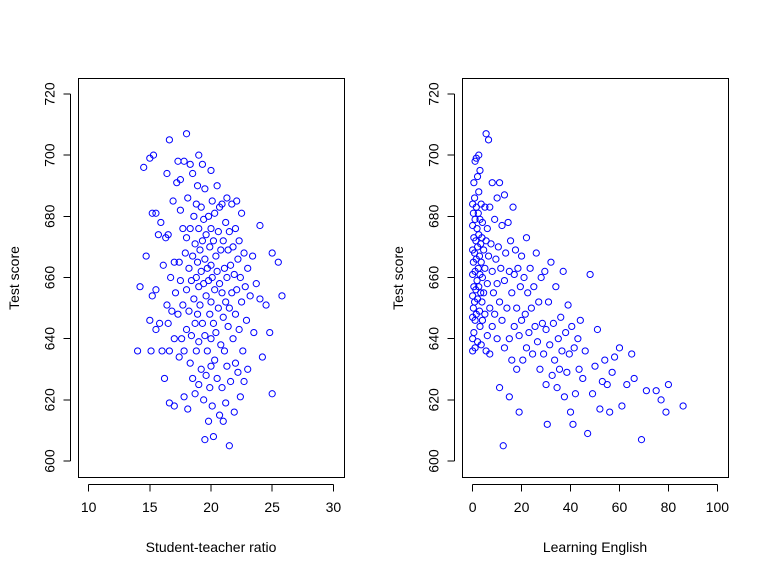 This screenshot has height=576, width=768. What do you see at coordinates (14, 278) in the screenshot?
I see `y-axis-title: Test score` at bounding box center [14, 278].